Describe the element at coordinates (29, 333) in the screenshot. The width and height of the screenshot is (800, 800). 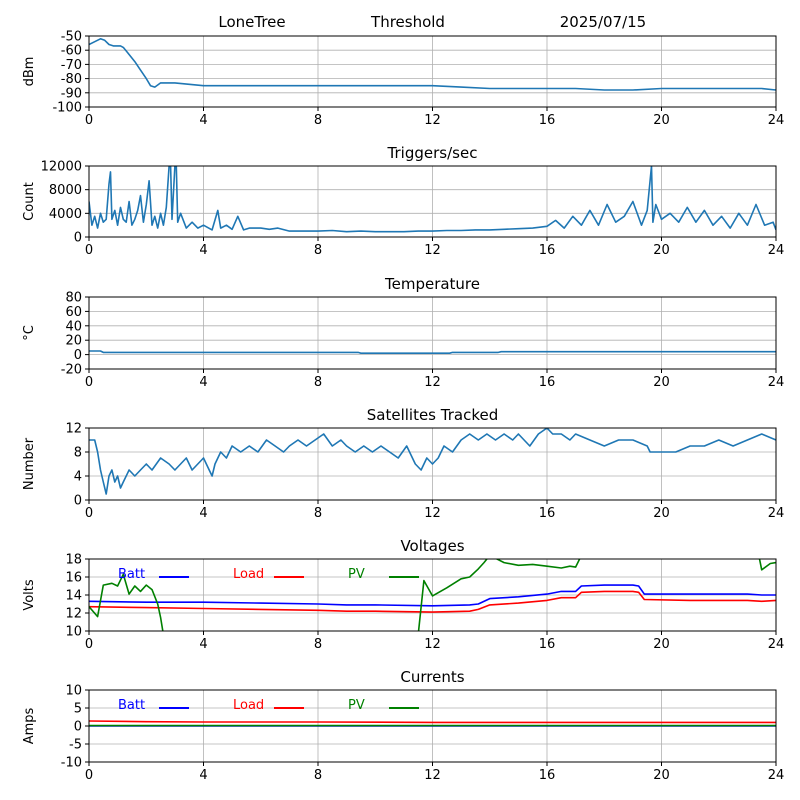
I see `y-axis-label: °C` at that location.